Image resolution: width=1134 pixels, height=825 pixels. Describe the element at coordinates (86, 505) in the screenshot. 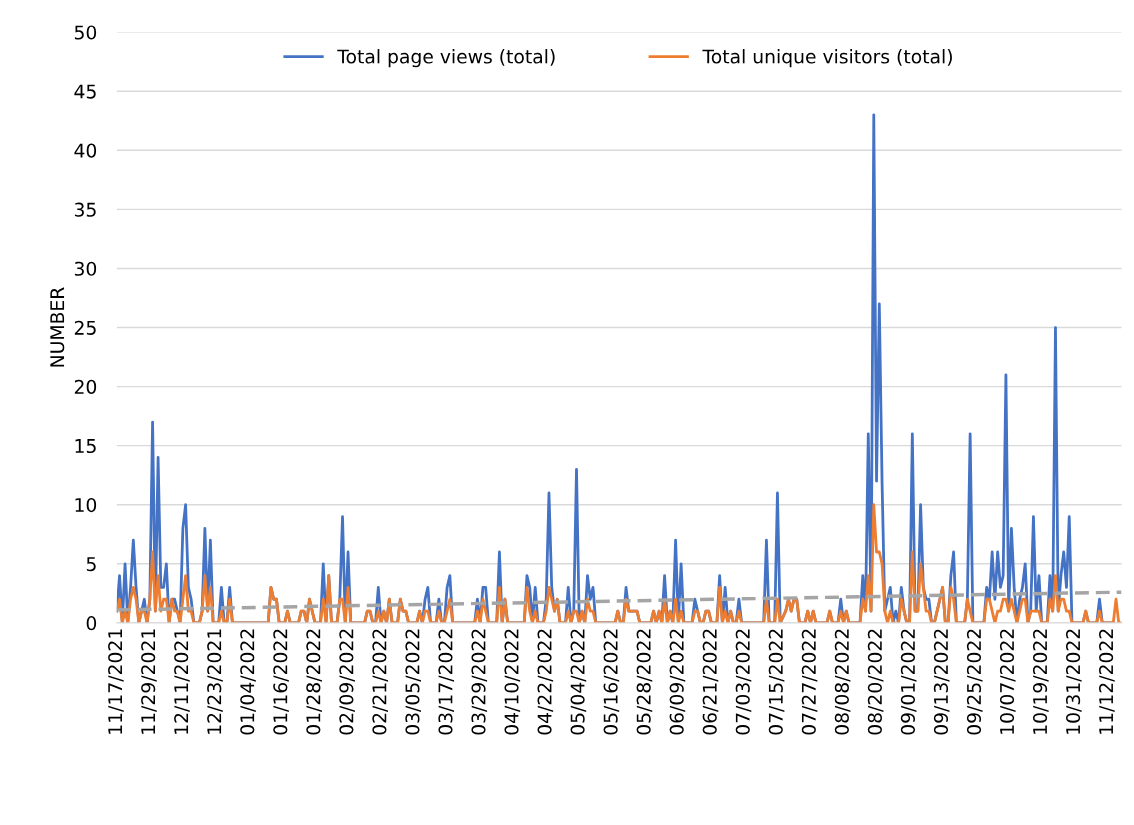

I see `y-tick-label: 10` at that location.